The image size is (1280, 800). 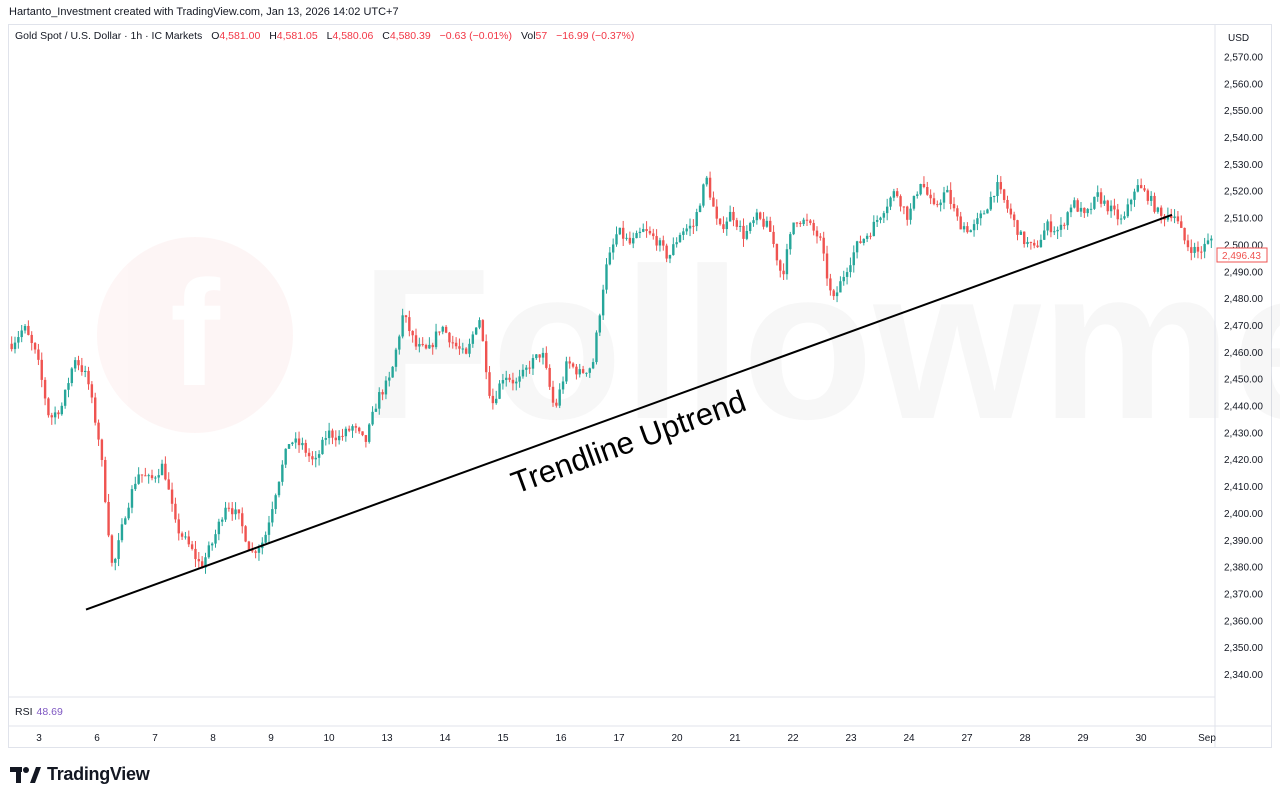 I want to click on time-tick-label: 7, so click(x=155, y=738).